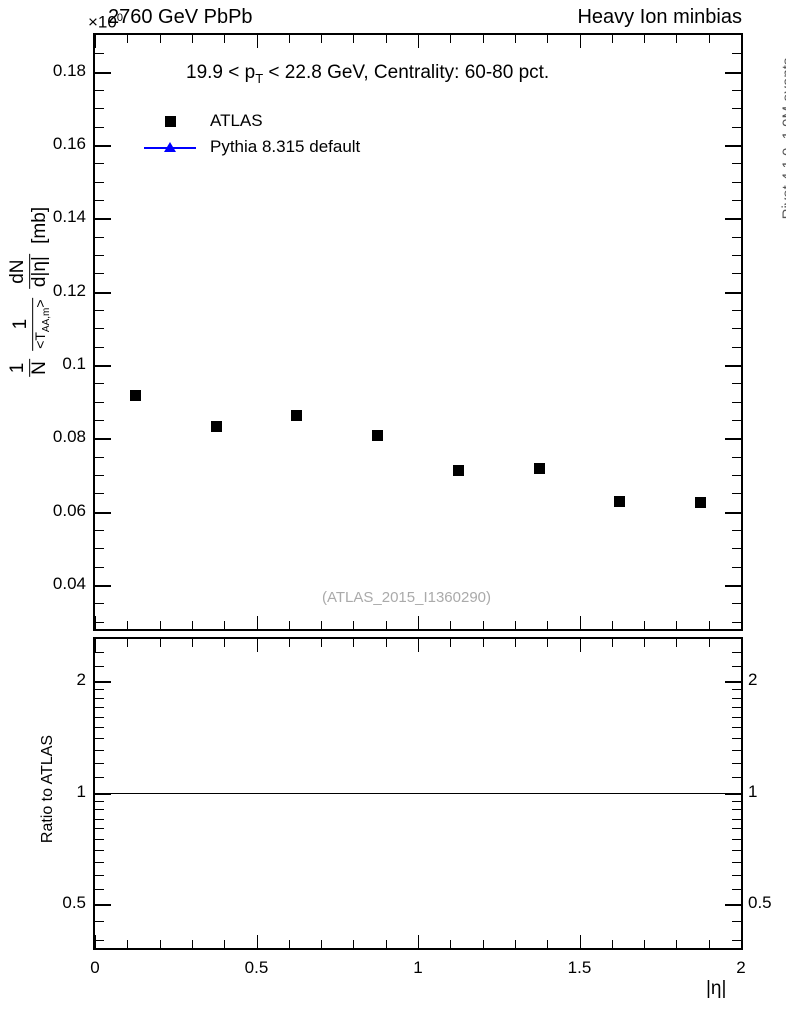 The image size is (786, 1024). Describe the element at coordinates (69, 510) in the screenshot. I see `y-tick-label: 0.06` at that location.